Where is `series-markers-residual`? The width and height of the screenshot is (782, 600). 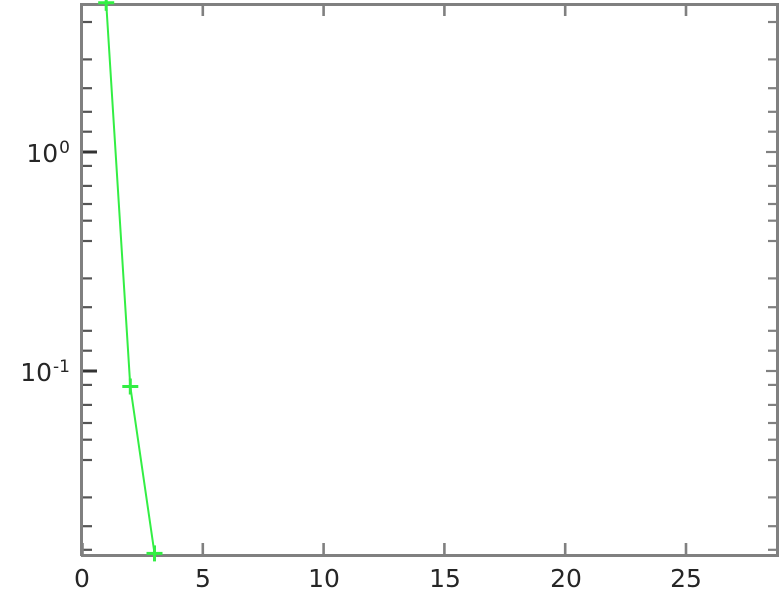
series-markers-residual is located at coordinates (130, 281).